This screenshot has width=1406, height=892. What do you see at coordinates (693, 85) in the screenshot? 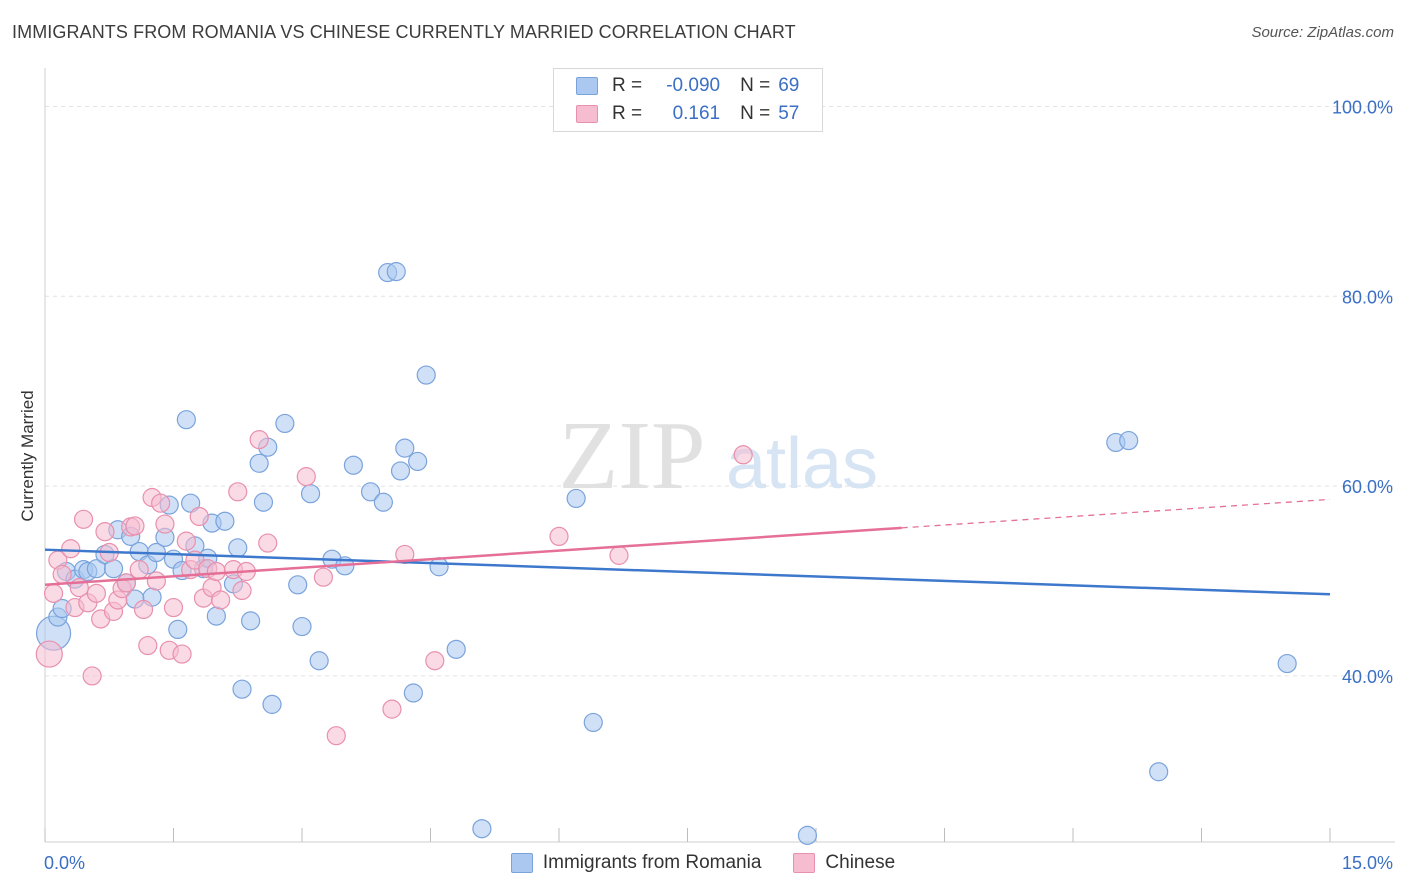
I see `stats-r-value: -0.090` at bounding box center [693, 85].